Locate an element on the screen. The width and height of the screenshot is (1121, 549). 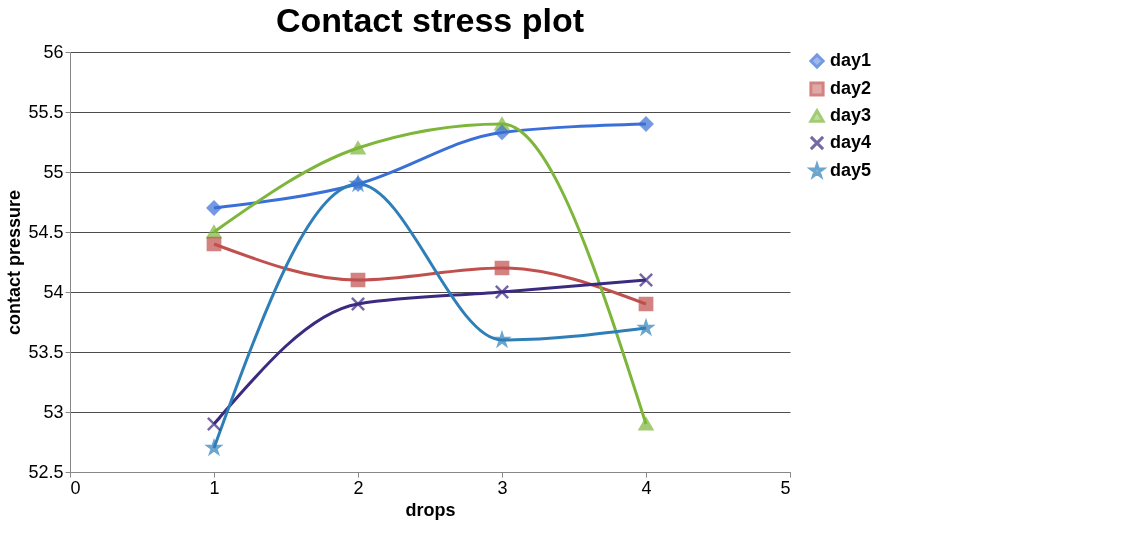
x-tick-label: 1 is located at coordinates (214, 487).